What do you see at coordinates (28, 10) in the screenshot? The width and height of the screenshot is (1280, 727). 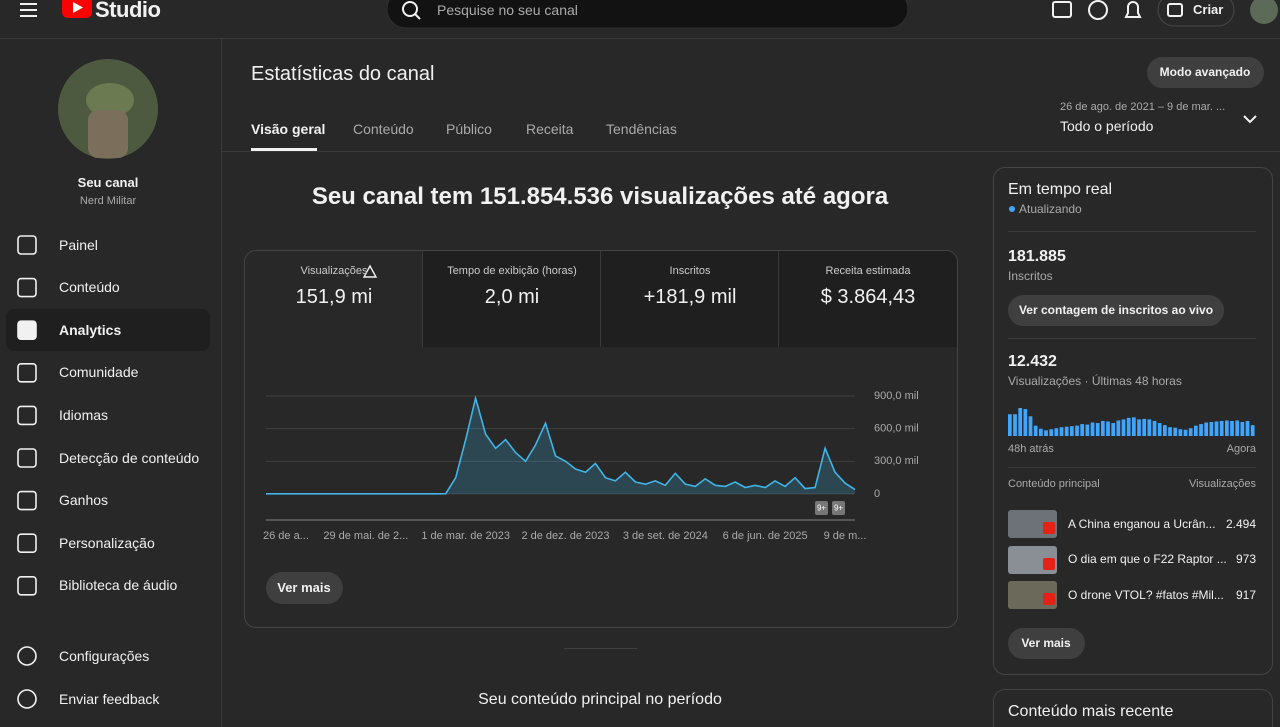 I see `menu-icon` at bounding box center [28, 10].